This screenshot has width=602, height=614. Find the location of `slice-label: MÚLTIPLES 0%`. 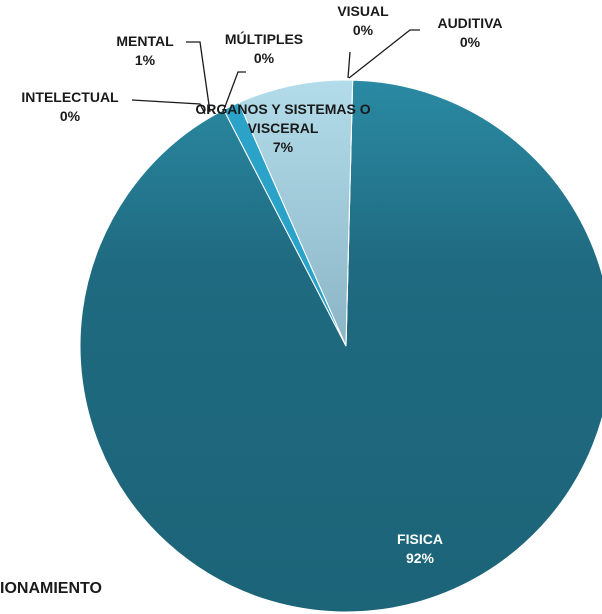

slice-label: MÚLTIPLES 0% is located at coordinates (264, 49).